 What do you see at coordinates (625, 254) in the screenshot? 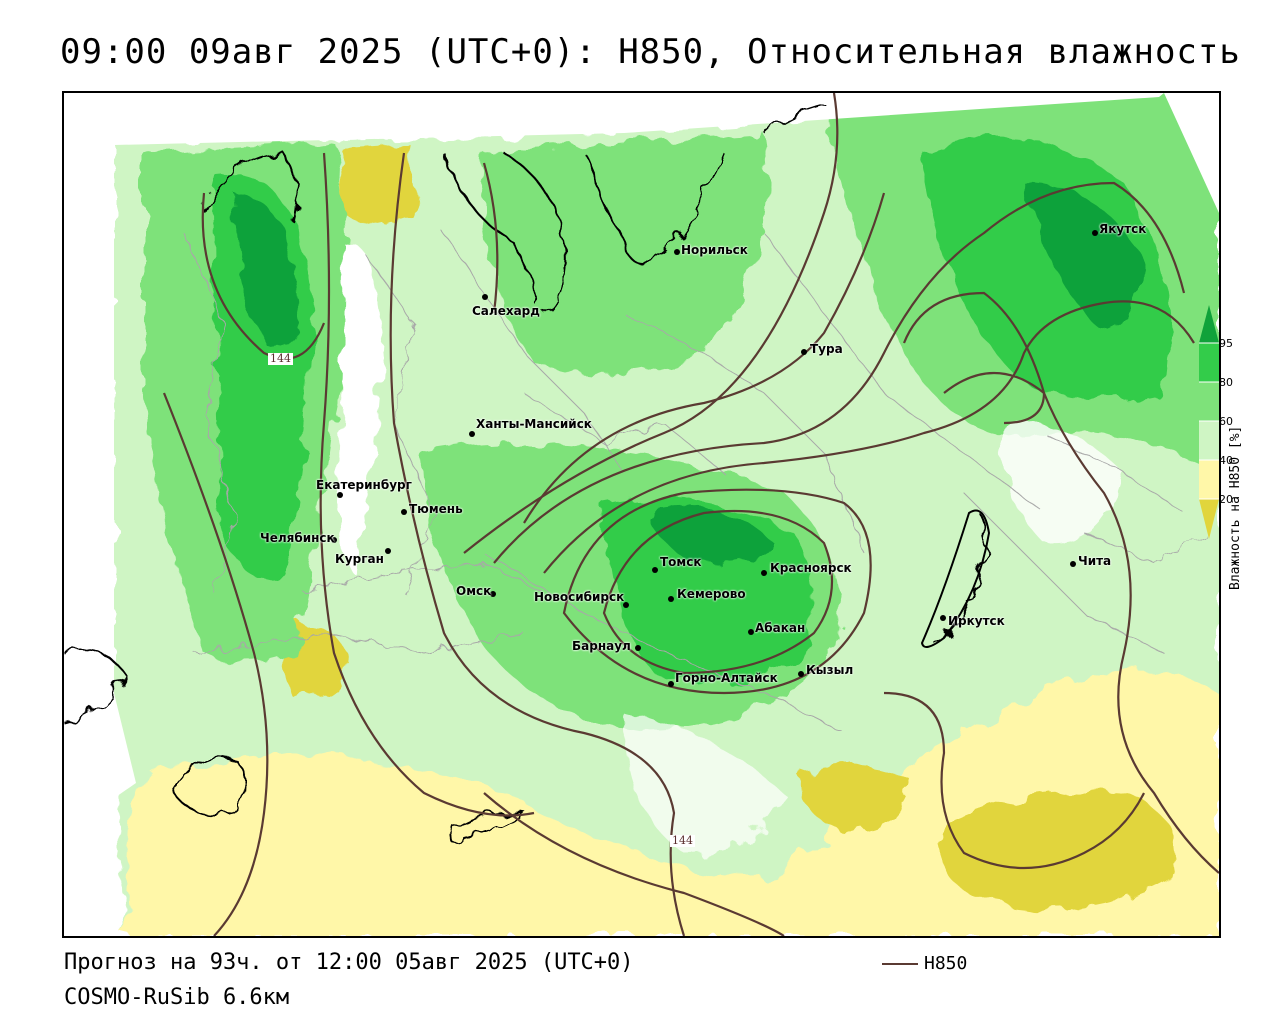
I see `moist-north-band` at bounding box center [625, 254].